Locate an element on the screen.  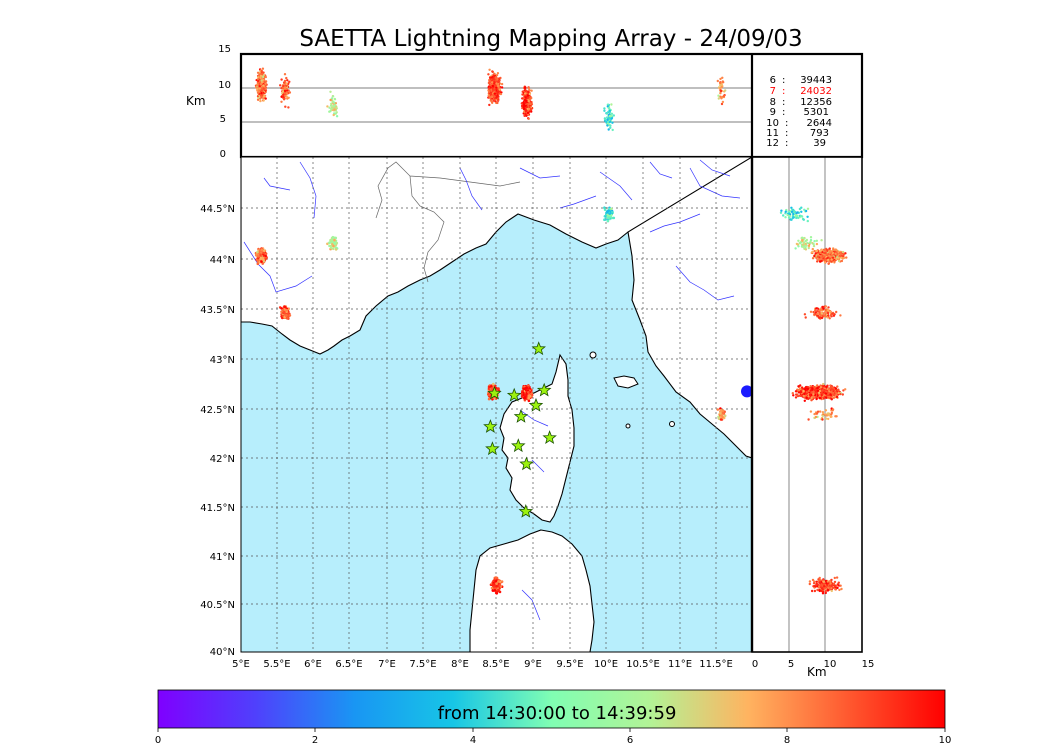
colorbar-tick-6: 6 is located at coordinates (630, 740).